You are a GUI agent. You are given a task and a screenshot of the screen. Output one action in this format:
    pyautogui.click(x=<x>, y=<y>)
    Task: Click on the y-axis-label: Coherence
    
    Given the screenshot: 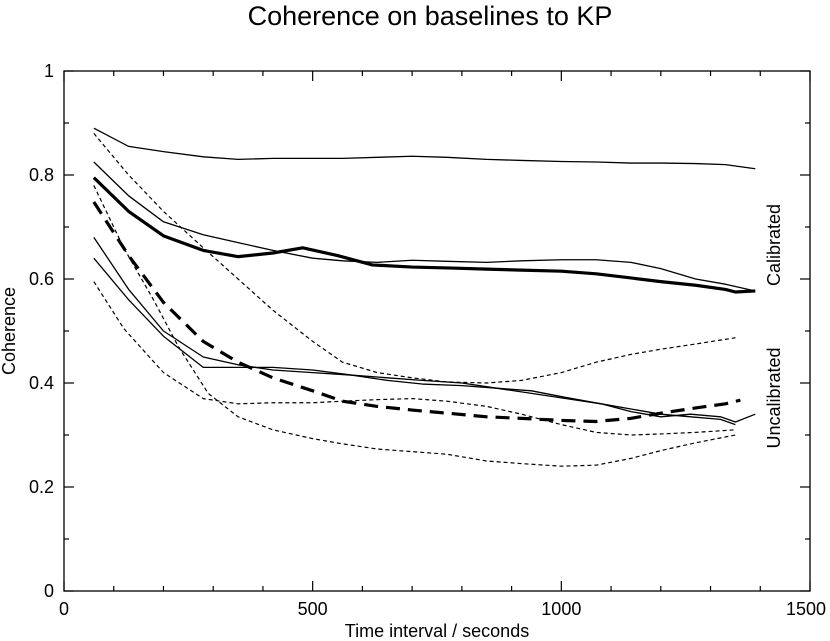 What is the action you would take?
    pyautogui.click(x=9, y=331)
    